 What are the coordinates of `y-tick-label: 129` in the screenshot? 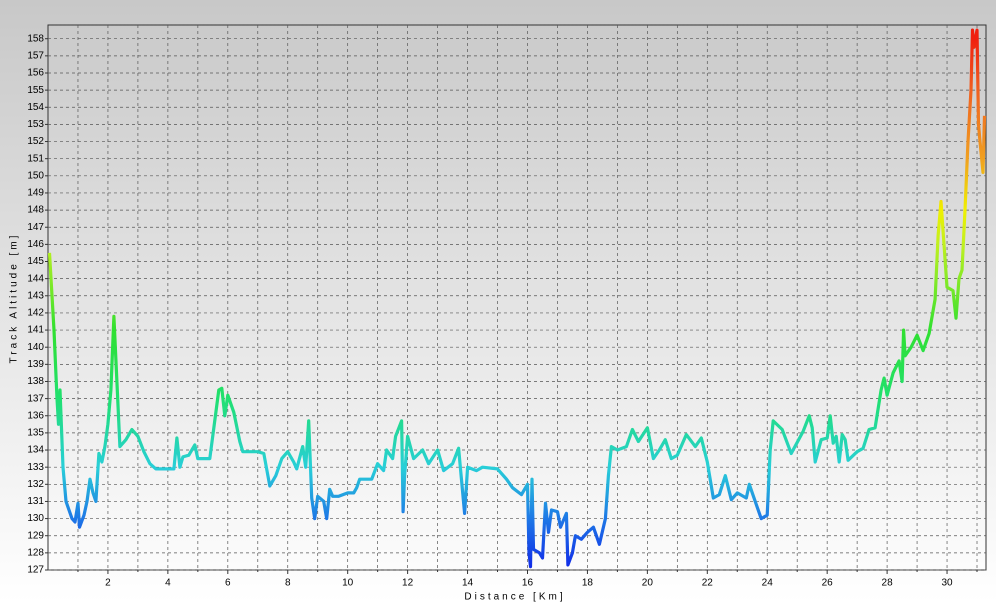 It's located at (35, 535).